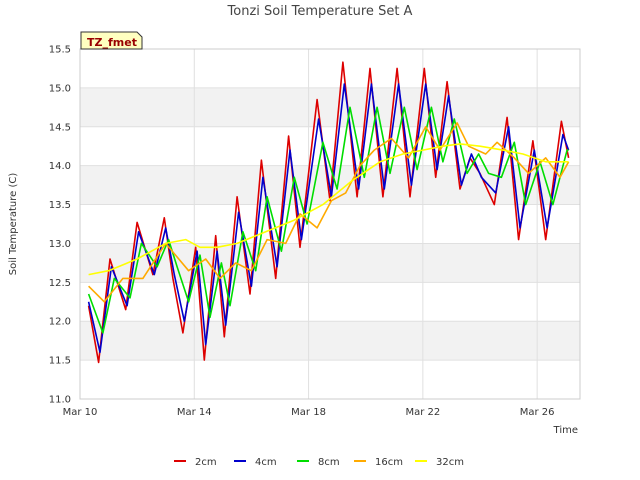 This screenshot has height=480, width=640. Describe the element at coordinates (60, 283) in the screenshot. I see `y-tick-label: 12.5` at that location.